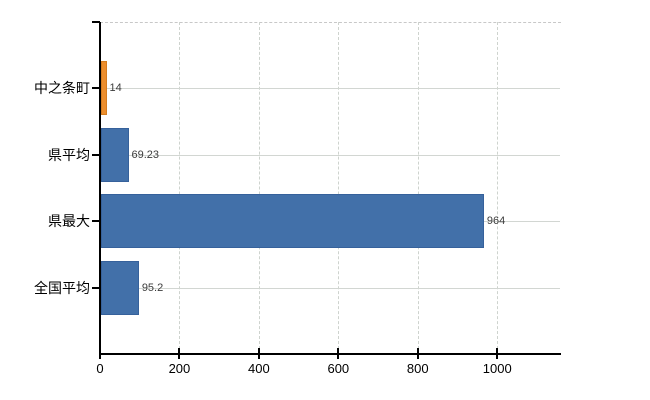 The image size is (650, 400). What do you see at coordinates (100, 188) in the screenshot?
I see `y-axis-line` at bounding box center [100, 188].